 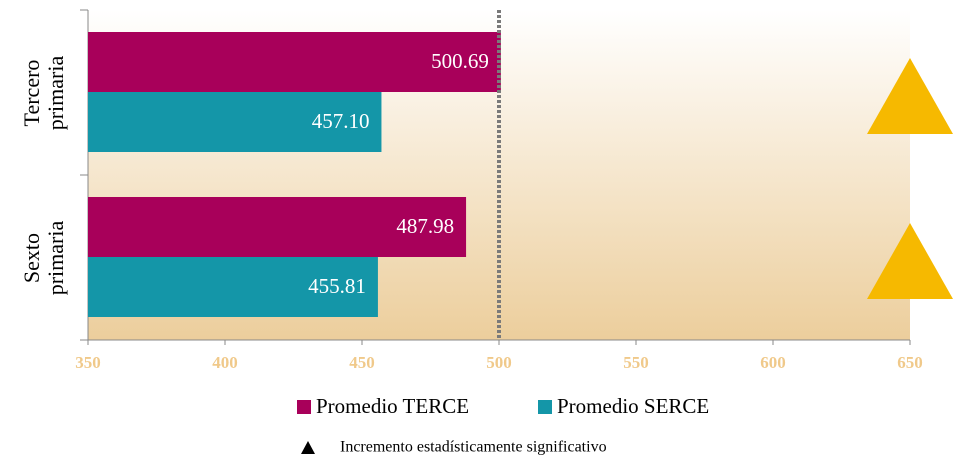 I want to click on x-tick-label: 550, so click(x=636, y=362).